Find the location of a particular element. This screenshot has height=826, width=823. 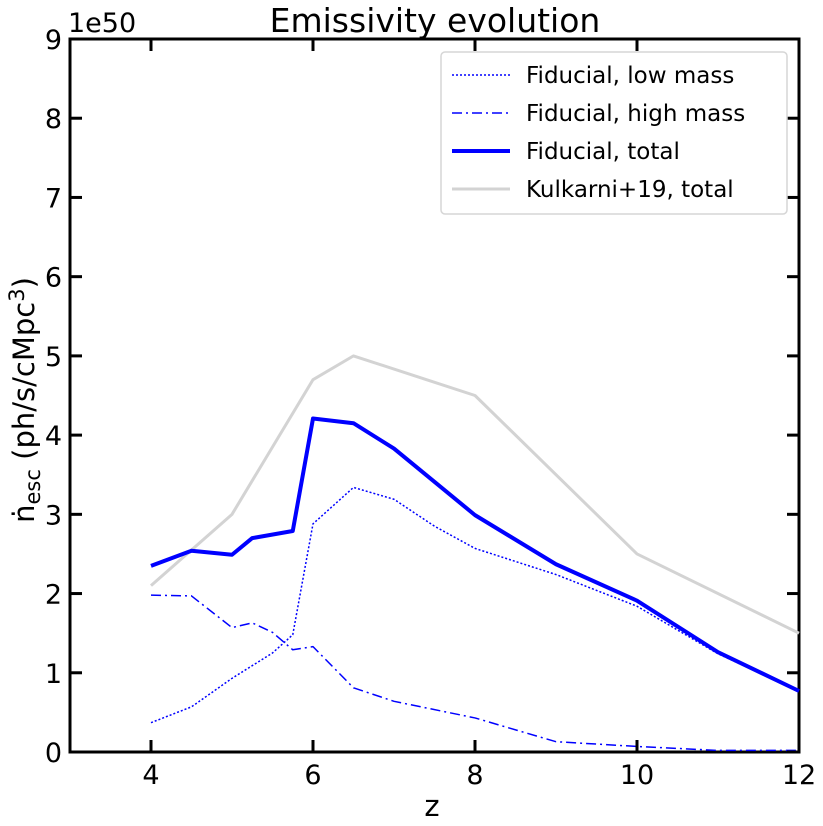

y-label-main: ṅ is located at coordinates (24, 514).